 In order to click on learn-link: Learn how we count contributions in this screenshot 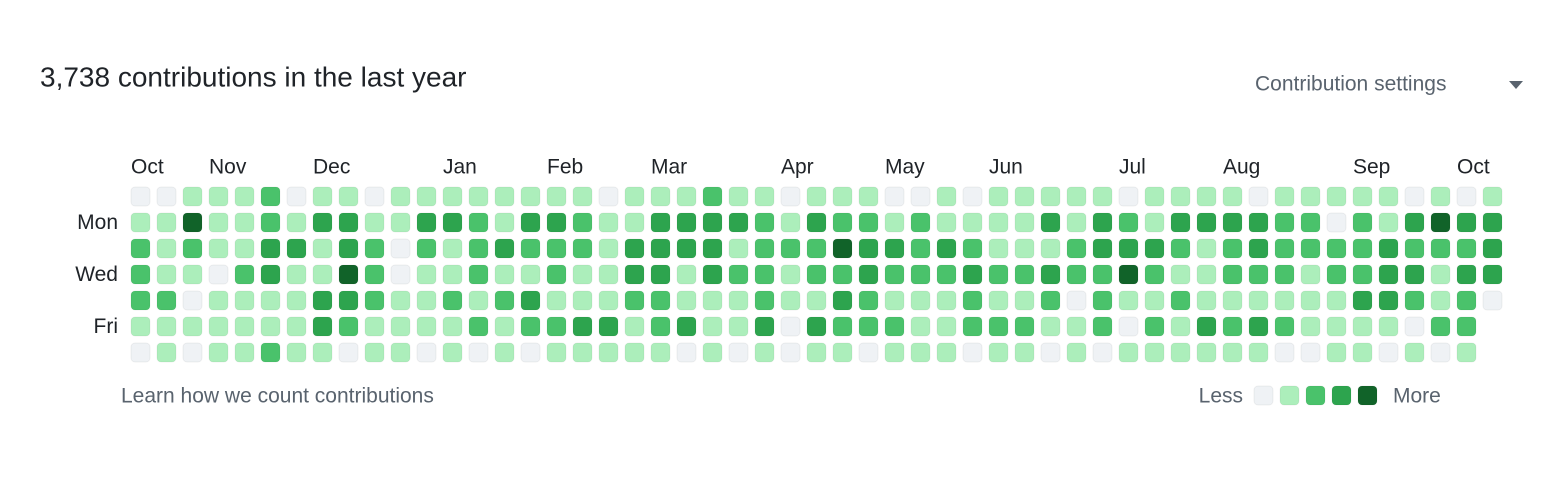, I will do `click(277, 396)`.